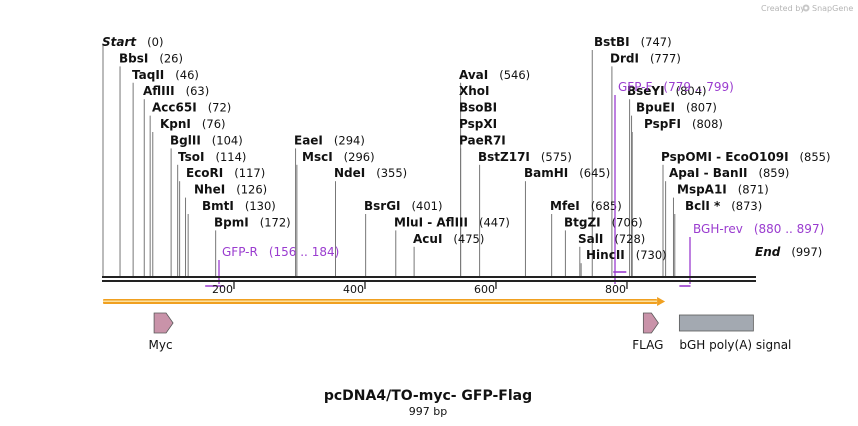 The height and width of the screenshot is (426, 858). What do you see at coordinates (734, 333) in the screenshot?
I see `feature-bgh-poly-a-signal: bGH poly(A) signal` at bounding box center [734, 333].